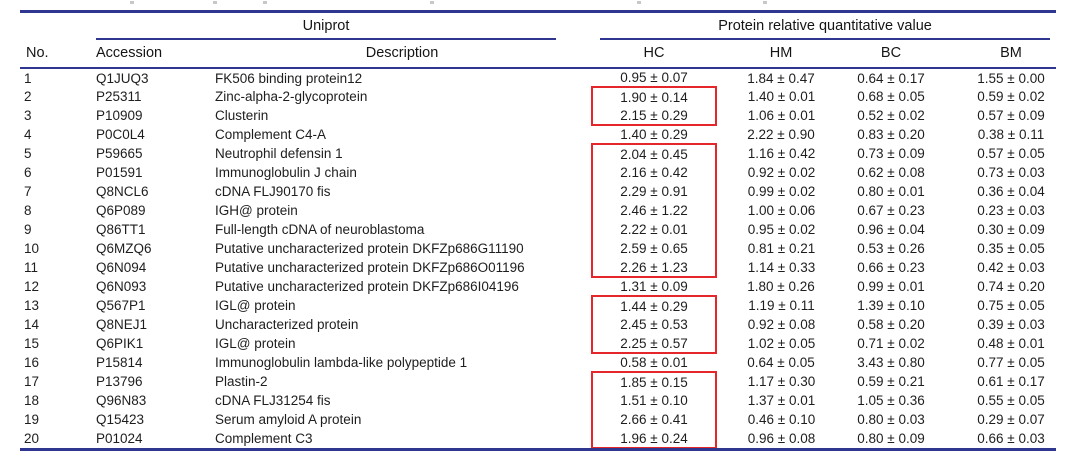 Image resolution: width=1080 pixels, height=467 pixels. I want to click on bm-value-cell: 0.77 ± 0.05, so click(1011, 362).